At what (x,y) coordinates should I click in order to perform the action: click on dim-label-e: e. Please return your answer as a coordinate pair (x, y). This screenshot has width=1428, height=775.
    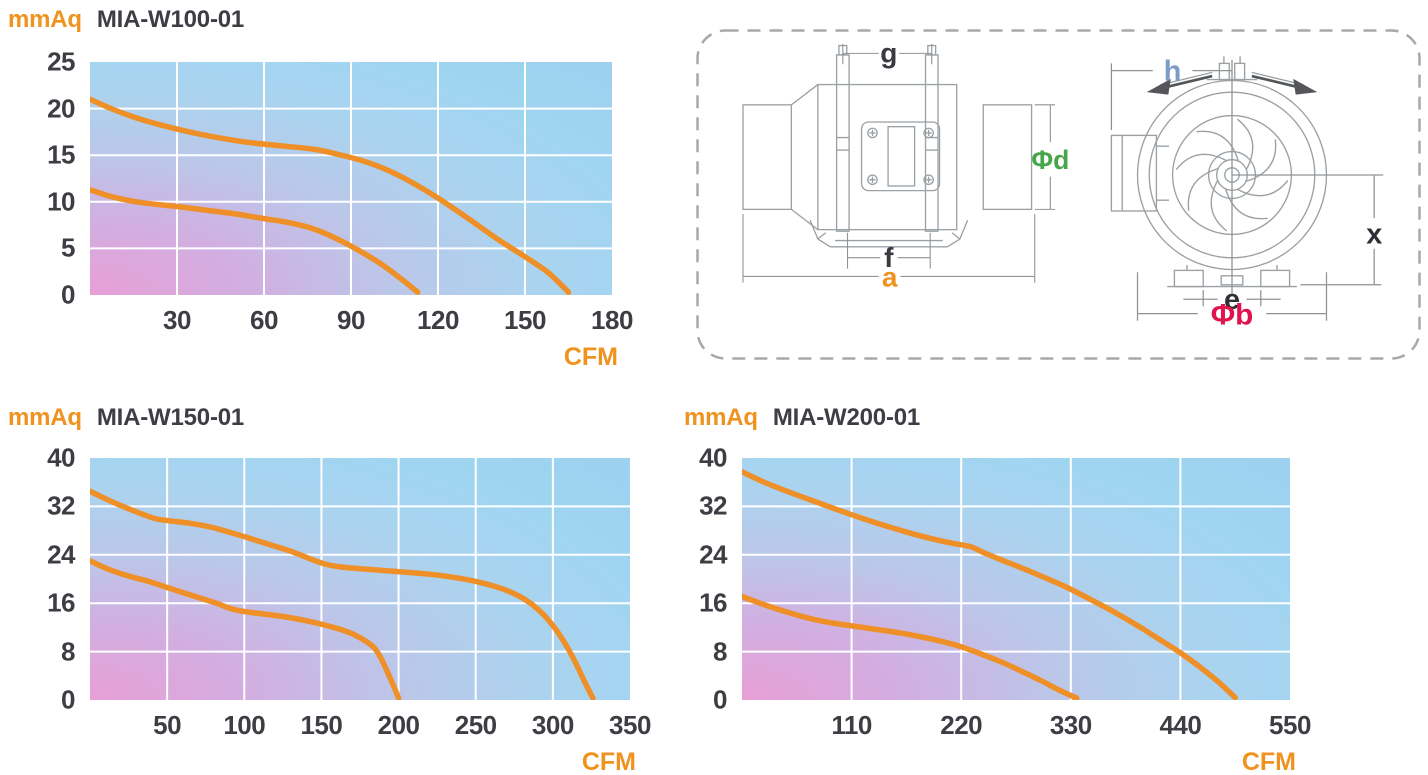
    Looking at the image, I should click on (1232, 300).